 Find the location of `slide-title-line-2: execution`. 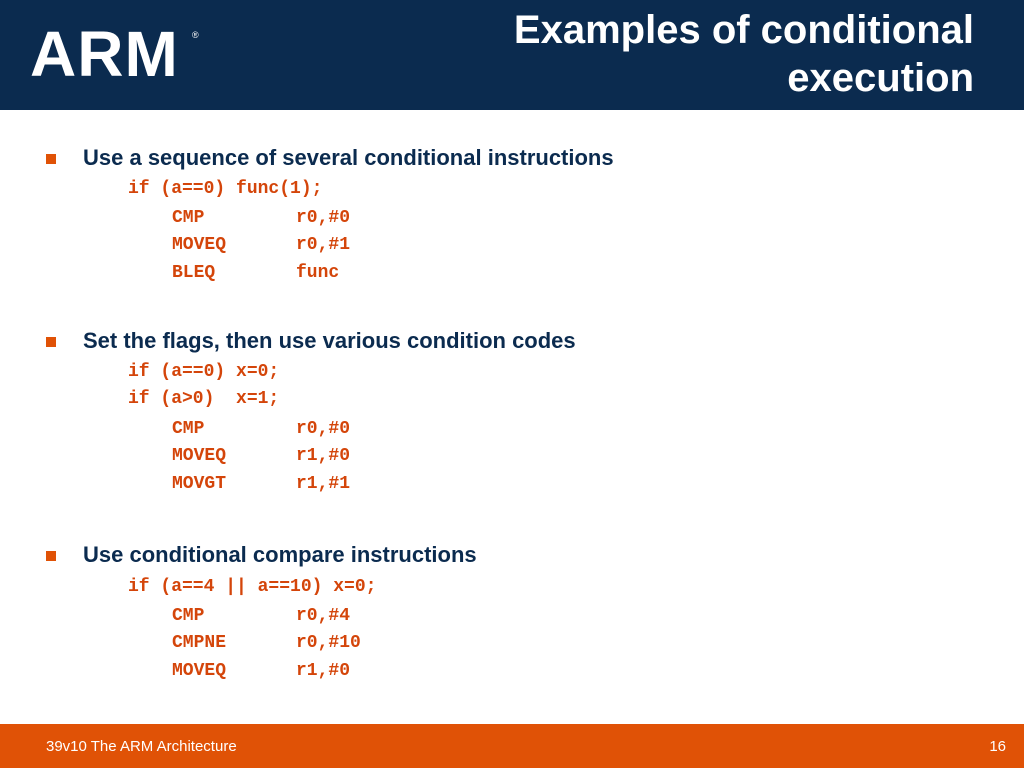

slide-title-line-2: execution is located at coordinates (880, 78).